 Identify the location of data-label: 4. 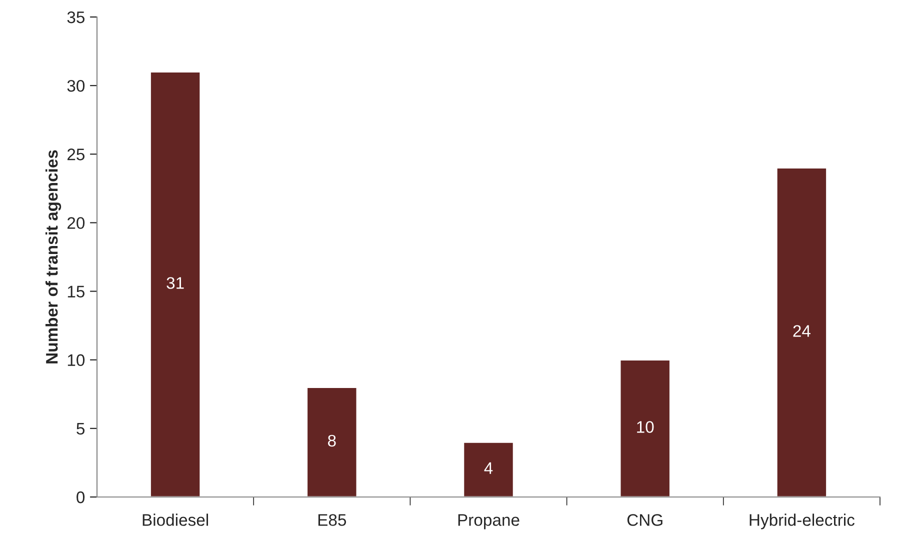
(488, 468).